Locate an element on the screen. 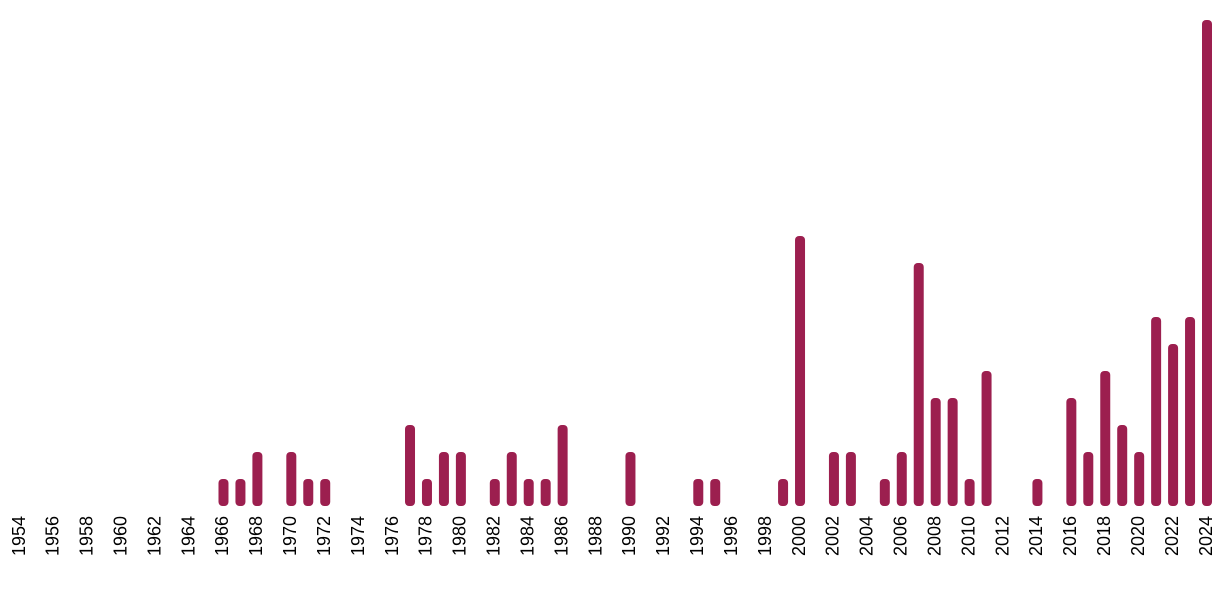  x-tick-label: 1970 is located at coordinates (290, 536).